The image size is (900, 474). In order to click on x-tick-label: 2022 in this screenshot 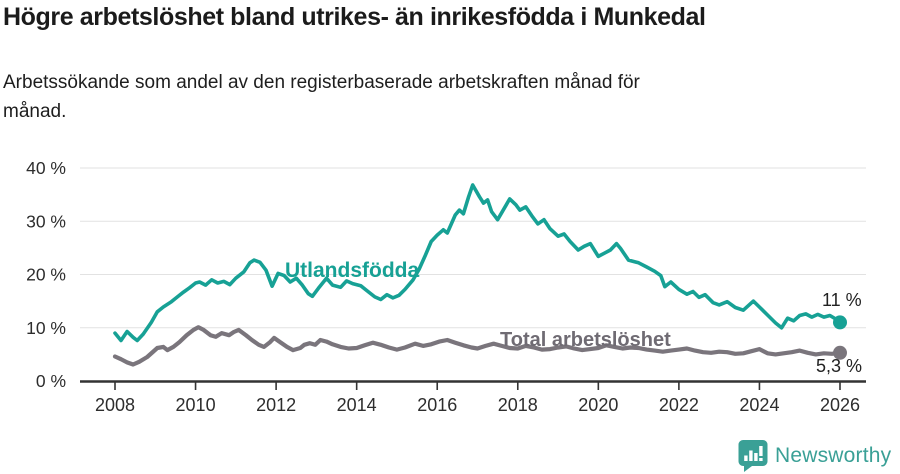, I will do `click(679, 405)`.